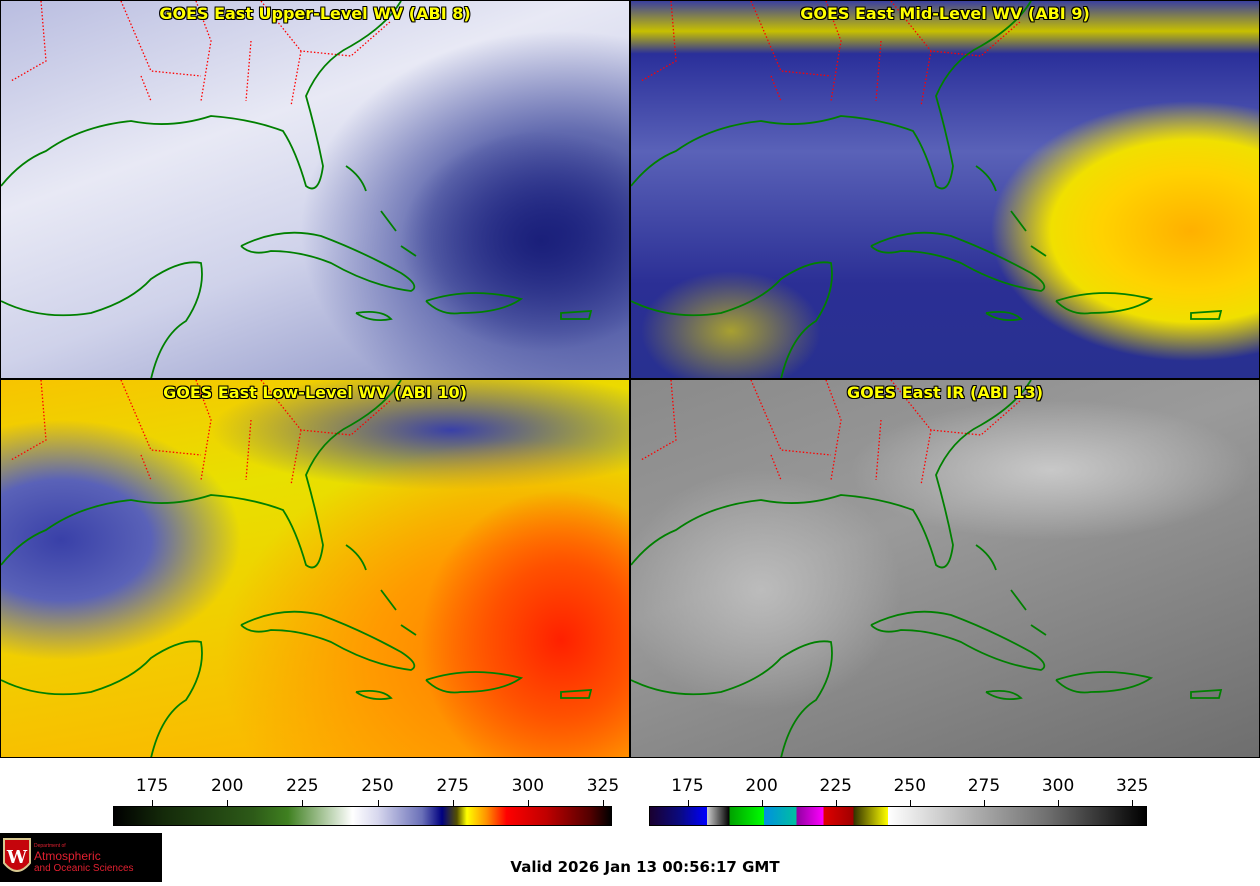  I want to click on svg-text: and Oceanic Sciences, so click(84, 868).